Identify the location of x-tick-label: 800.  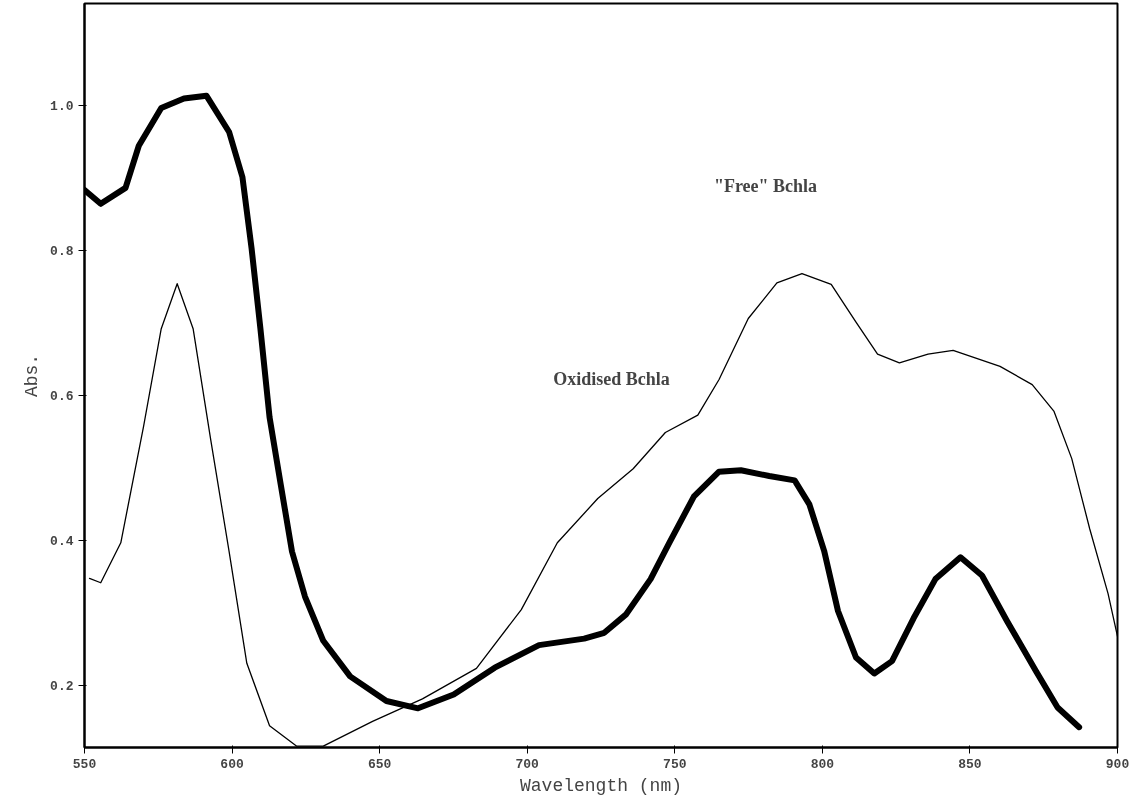
(822, 764).